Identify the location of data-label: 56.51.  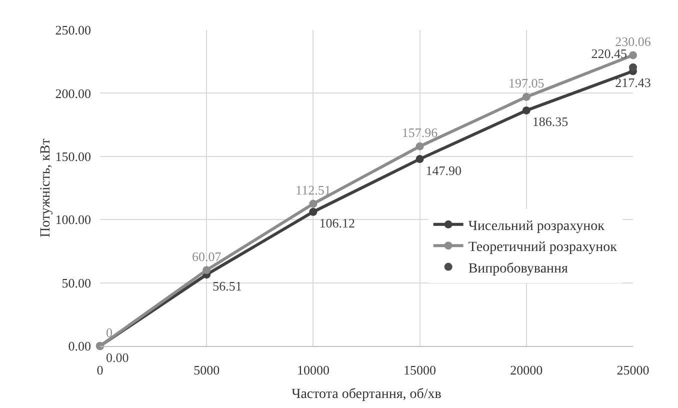
(227, 286).